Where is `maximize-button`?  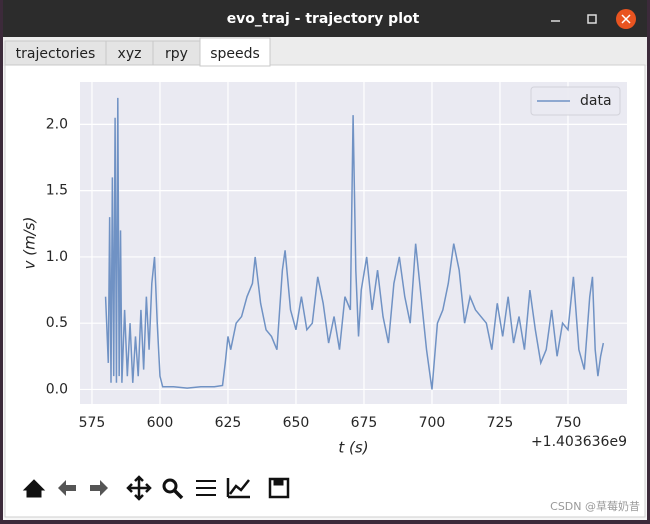
maximize-button is located at coordinates (592, 19).